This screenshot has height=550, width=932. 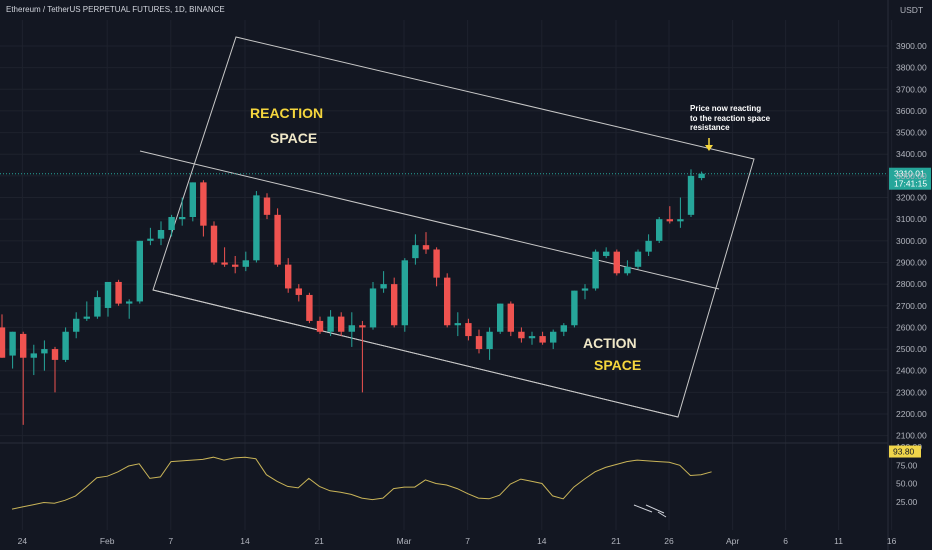 What do you see at coordinates (911, 414) in the screenshot?
I see `price-tick-label: 2200.00` at bounding box center [911, 414].